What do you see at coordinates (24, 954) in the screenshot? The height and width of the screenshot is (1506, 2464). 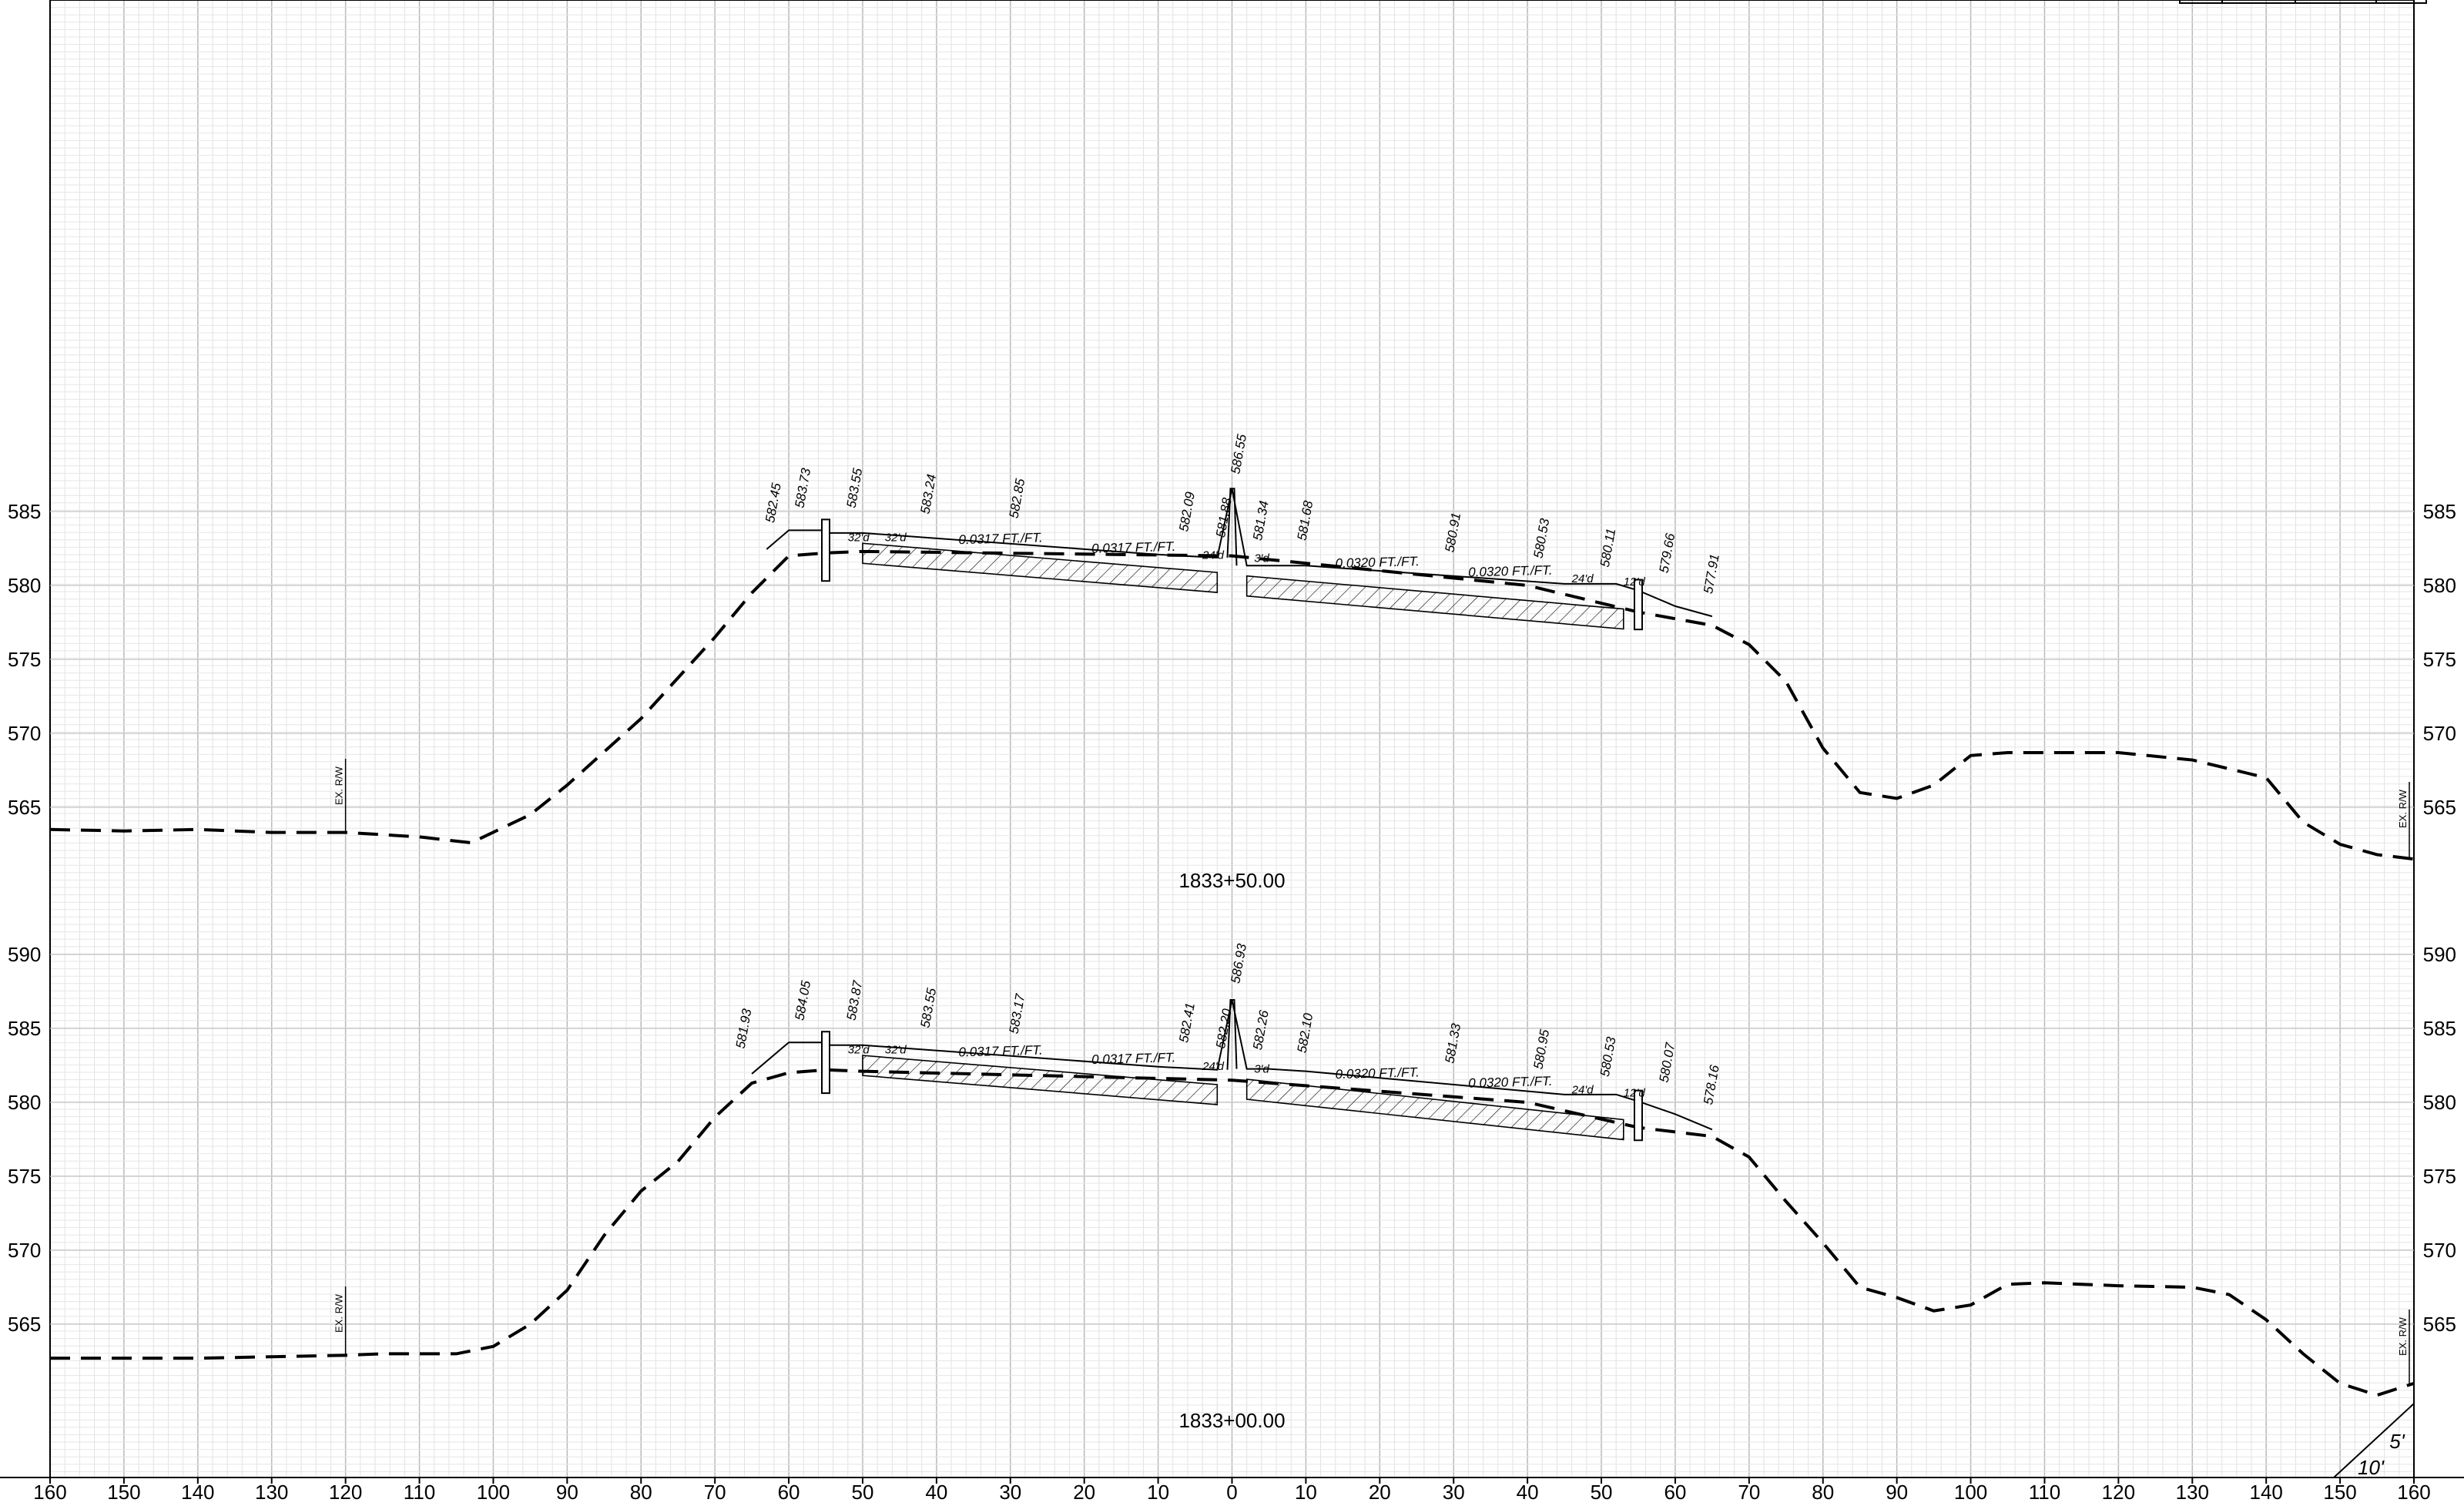 I see `elevation-label-left: 590` at bounding box center [24, 954].